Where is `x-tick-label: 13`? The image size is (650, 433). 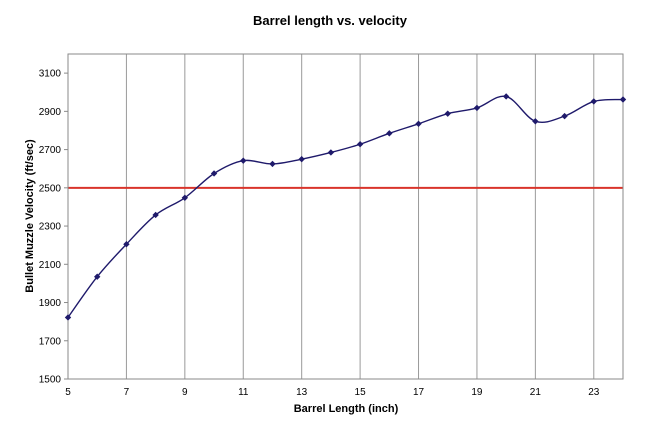 x-tick-label: 13 is located at coordinates (302, 392).